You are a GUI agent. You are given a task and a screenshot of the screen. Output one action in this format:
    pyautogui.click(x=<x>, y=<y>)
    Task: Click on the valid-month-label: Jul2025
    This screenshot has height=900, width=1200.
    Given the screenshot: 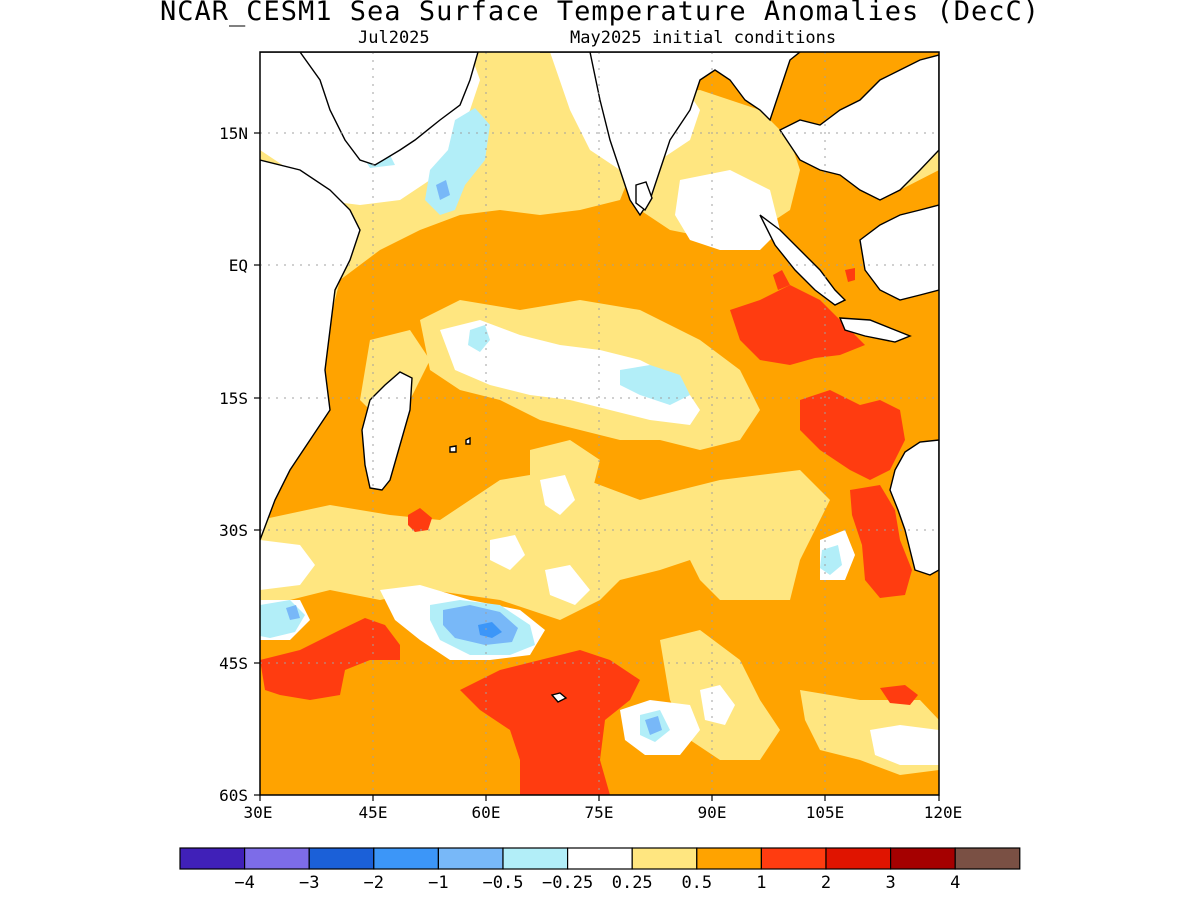 What is the action you would take?
    pyautogui.click(x=394, y=38)
    